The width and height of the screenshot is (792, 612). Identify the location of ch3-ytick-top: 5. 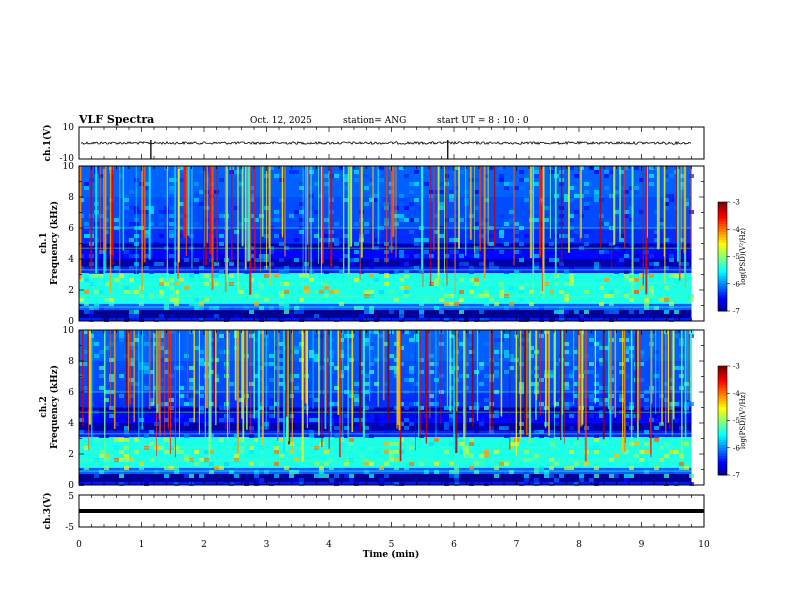
(71, 497).